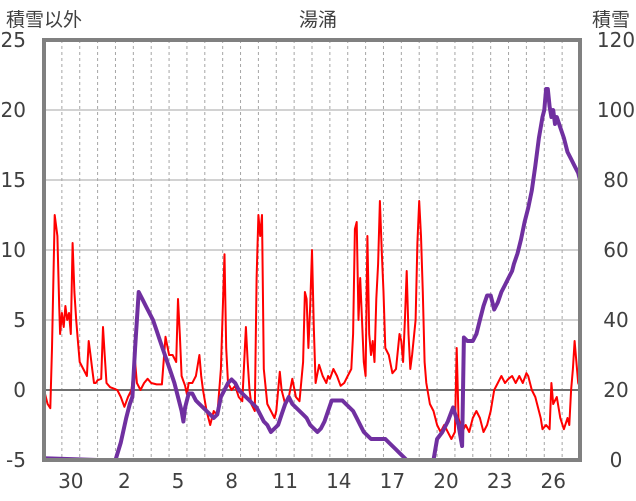 This screenshot has height=501, width=636. Describe the element at coordinates (616, 40) in the screenshot. I see `right-axis-tick-label: 120` at that location.